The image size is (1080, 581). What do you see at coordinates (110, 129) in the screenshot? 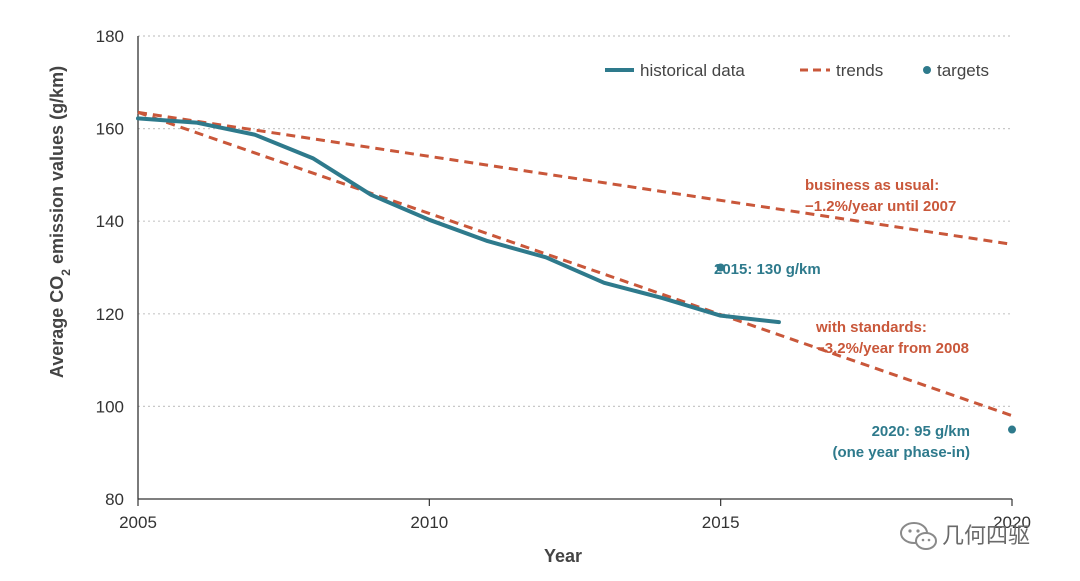
I see `y-tick-label-160: 160` at bounding box center [110, 129].